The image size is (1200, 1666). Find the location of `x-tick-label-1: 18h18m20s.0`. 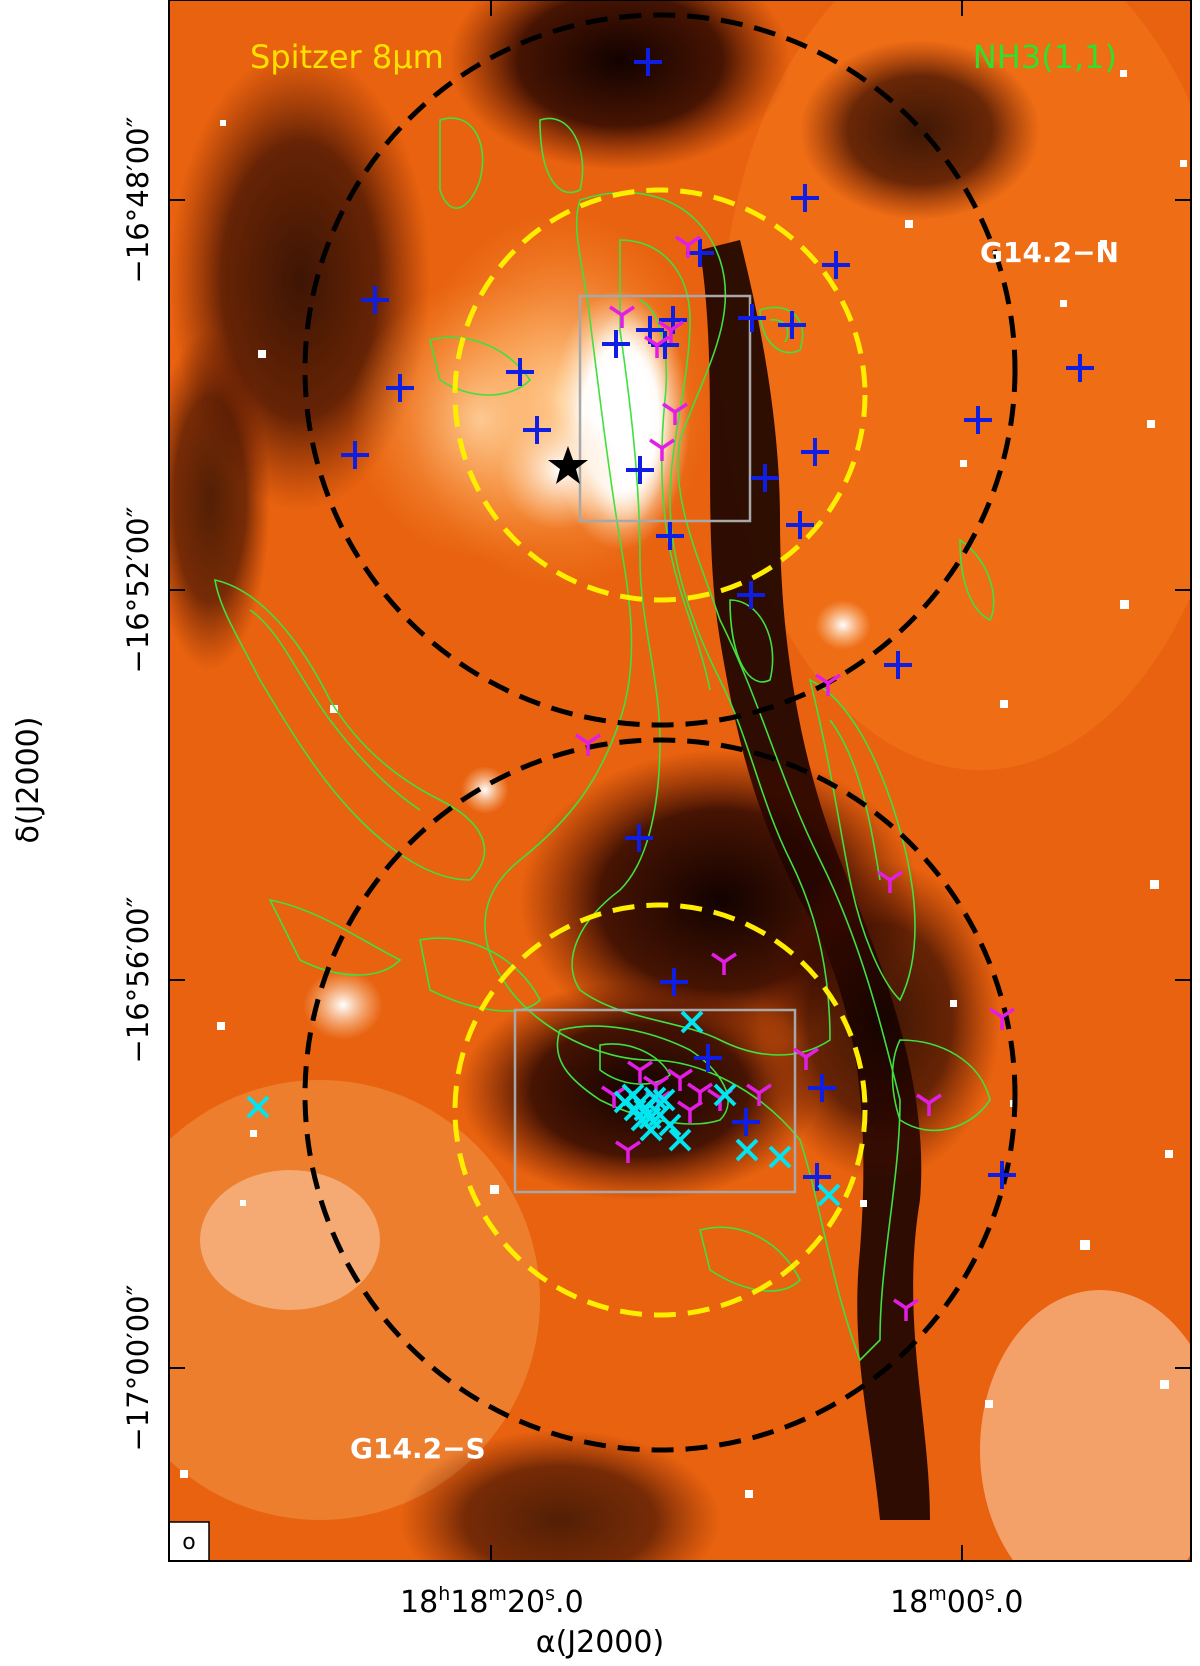

x-tick-label-1: 18h18m20s.0 is located at coordinates (492, 1601).